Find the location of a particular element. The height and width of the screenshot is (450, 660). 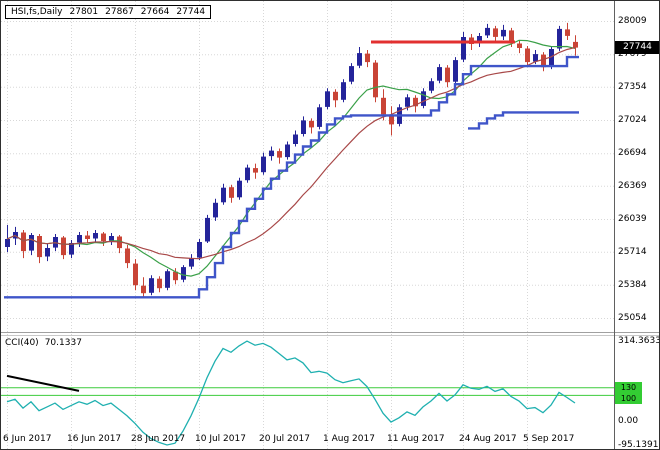

cci-level-badge-100: 100 is located at coordinates (628, 398).